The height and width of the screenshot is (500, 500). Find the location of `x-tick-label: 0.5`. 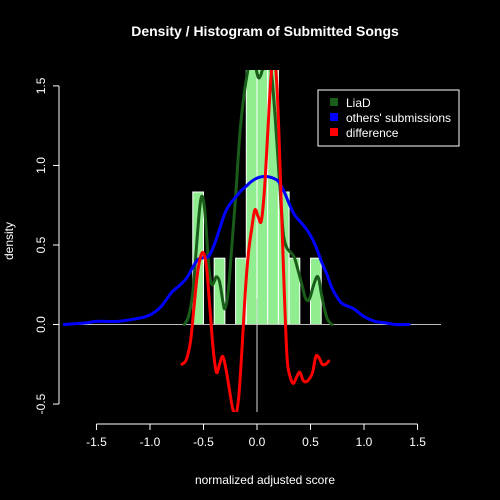

x-tick-label: 0.5 is located at coordinates (310, 442).